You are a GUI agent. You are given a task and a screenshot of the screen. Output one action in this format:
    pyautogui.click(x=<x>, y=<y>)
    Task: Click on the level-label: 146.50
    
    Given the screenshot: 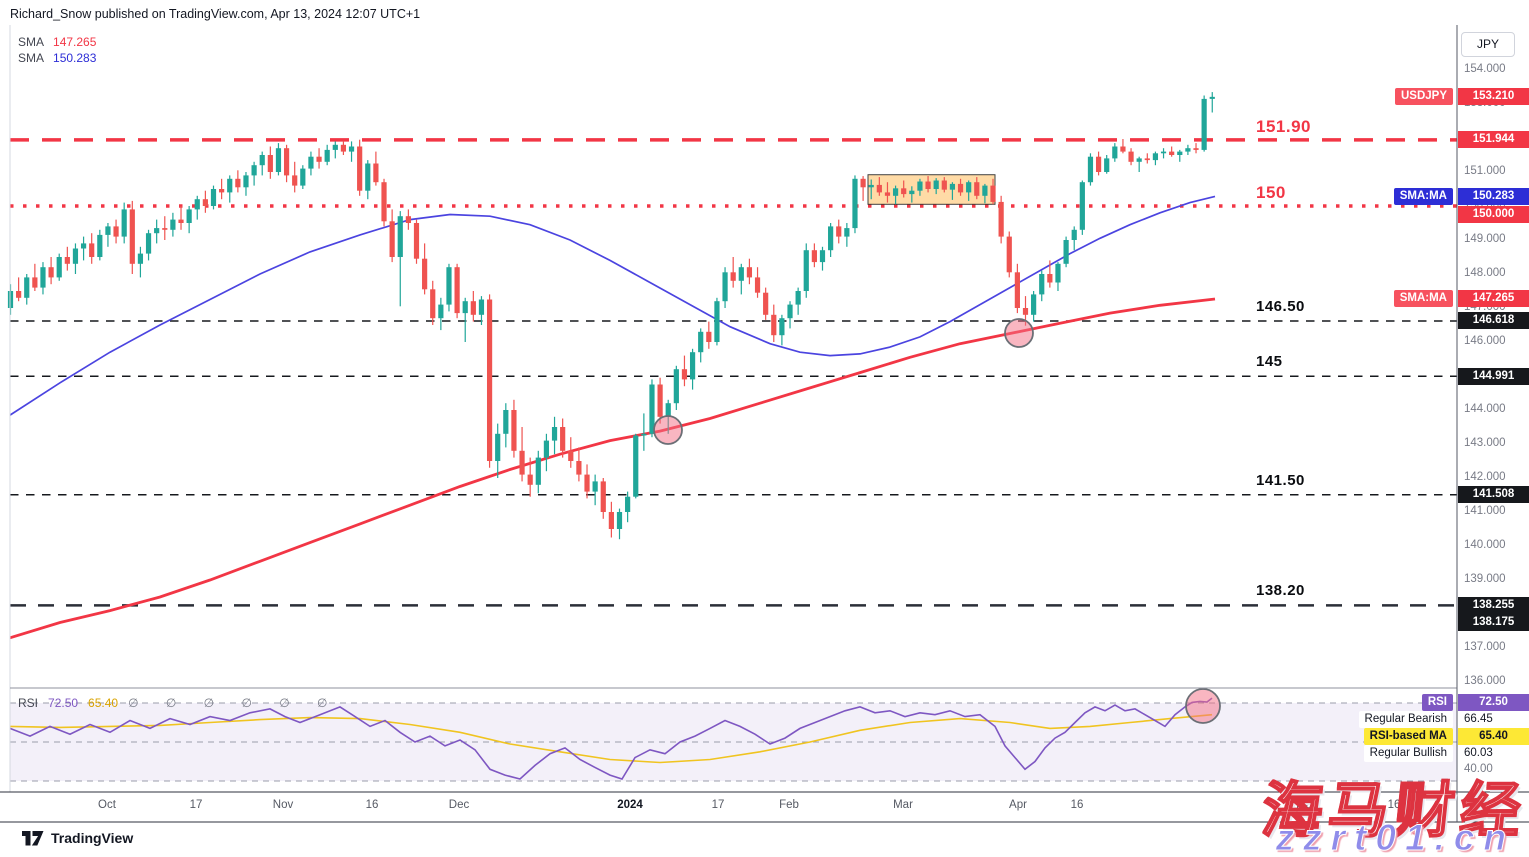 What is the action you would take?
    pyautogui.click(x=1280, y=306)
    